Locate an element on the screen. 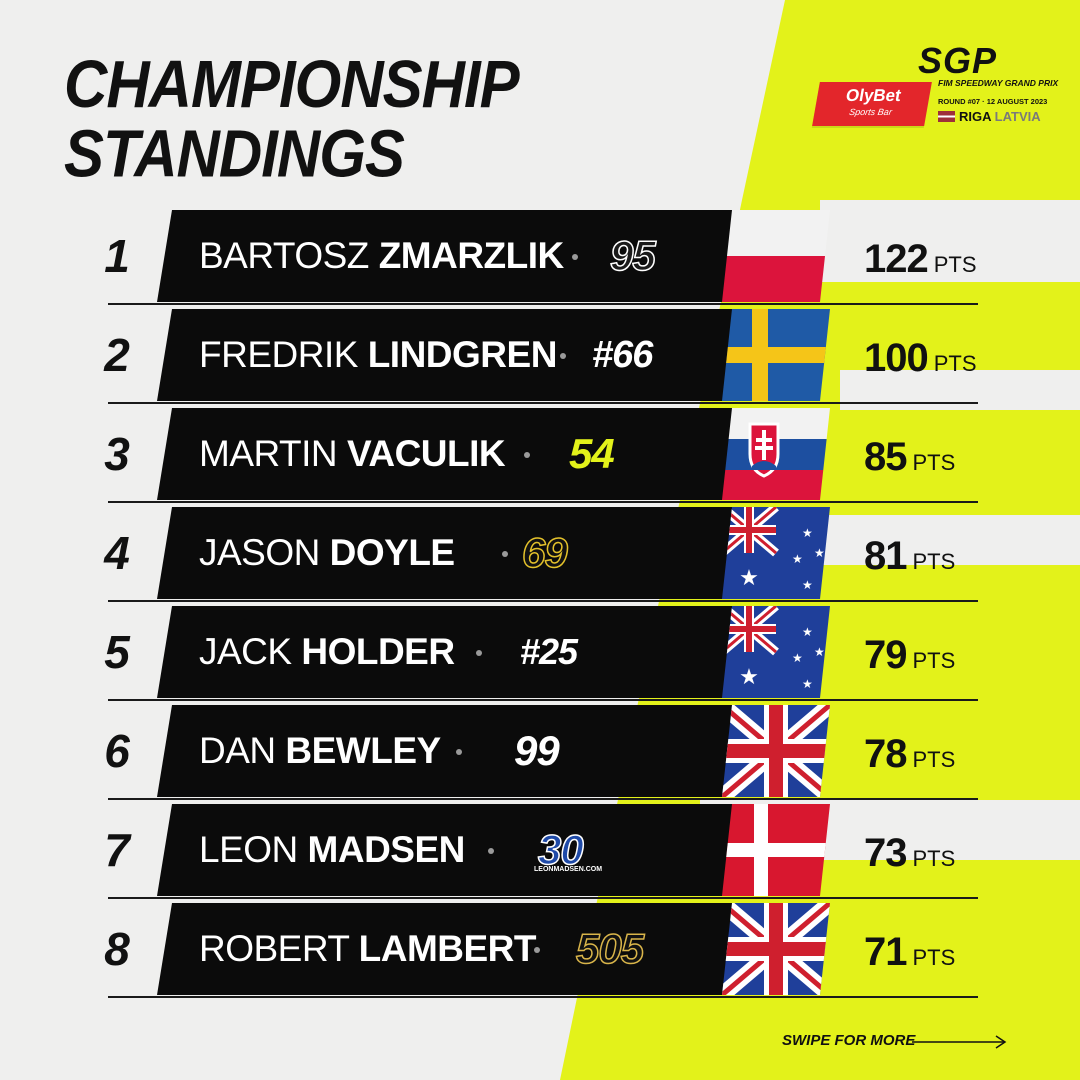 This screenshot has width=1080, height=1080. points: 100 PTS is located at coordinates (920, 358).